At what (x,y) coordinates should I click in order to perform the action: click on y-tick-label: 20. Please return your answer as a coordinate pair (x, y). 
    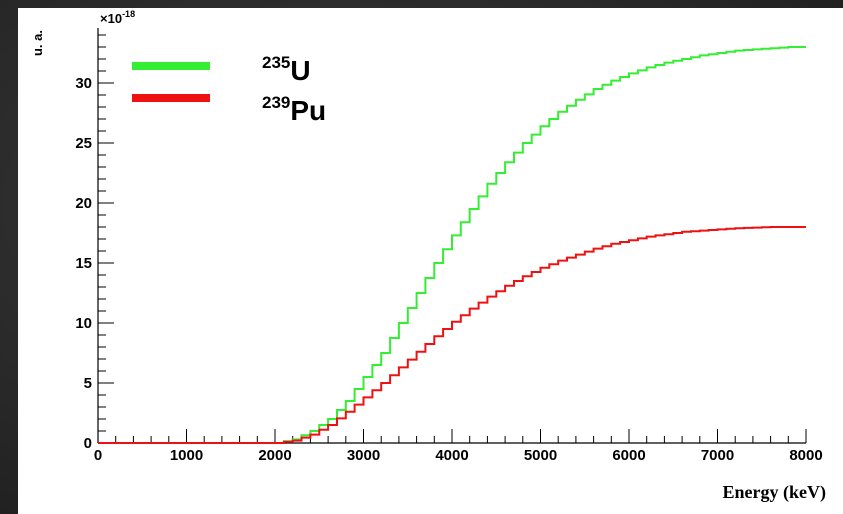
    Looking at the image, I should click on (83, 203).